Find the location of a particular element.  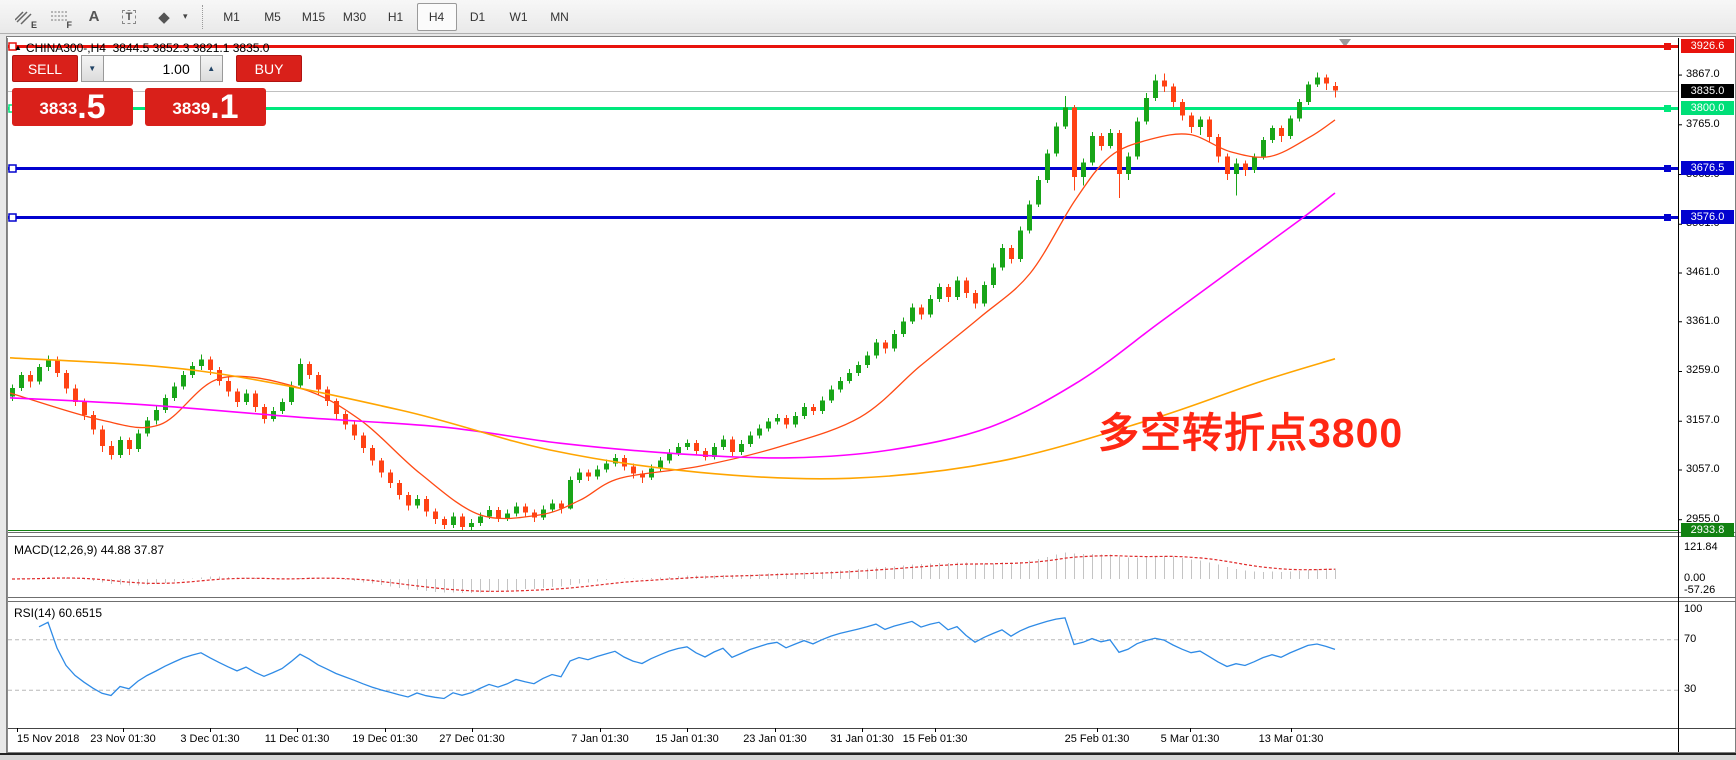

price-tick-3765.0: 3765.0 is located at coordinates (1703, 123).